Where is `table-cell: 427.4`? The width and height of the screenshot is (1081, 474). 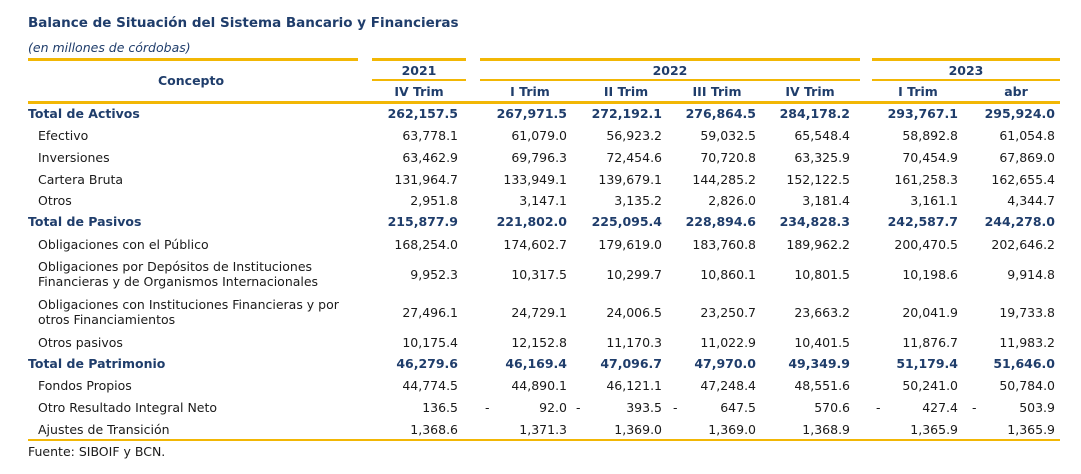
table-cell: 427.4 is located at coordinates (940, 407).